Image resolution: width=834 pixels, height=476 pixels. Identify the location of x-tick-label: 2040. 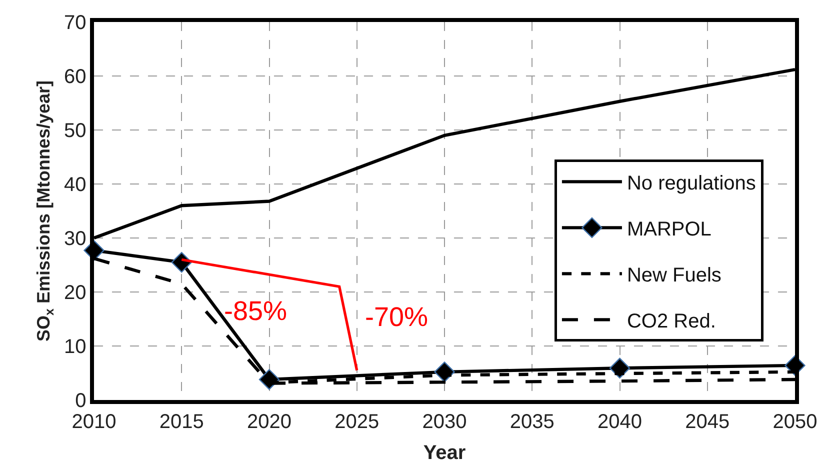
(620, 421).